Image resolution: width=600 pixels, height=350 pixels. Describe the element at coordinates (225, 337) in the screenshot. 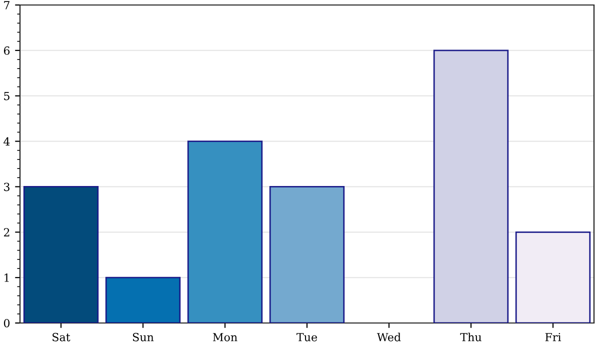

I see `x-tick-label: Mon` at that location.